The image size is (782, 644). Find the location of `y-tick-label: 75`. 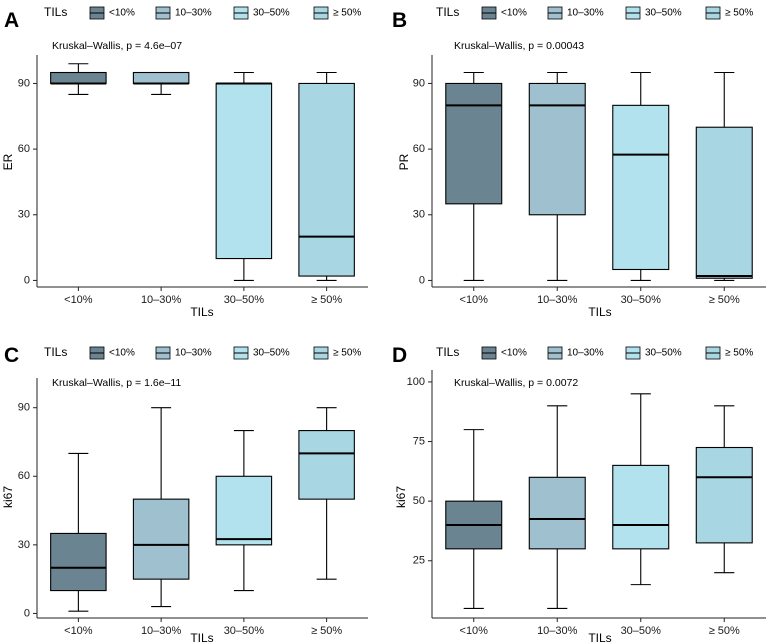

y-tick-label: 75 is located at coordinates (419, 441).